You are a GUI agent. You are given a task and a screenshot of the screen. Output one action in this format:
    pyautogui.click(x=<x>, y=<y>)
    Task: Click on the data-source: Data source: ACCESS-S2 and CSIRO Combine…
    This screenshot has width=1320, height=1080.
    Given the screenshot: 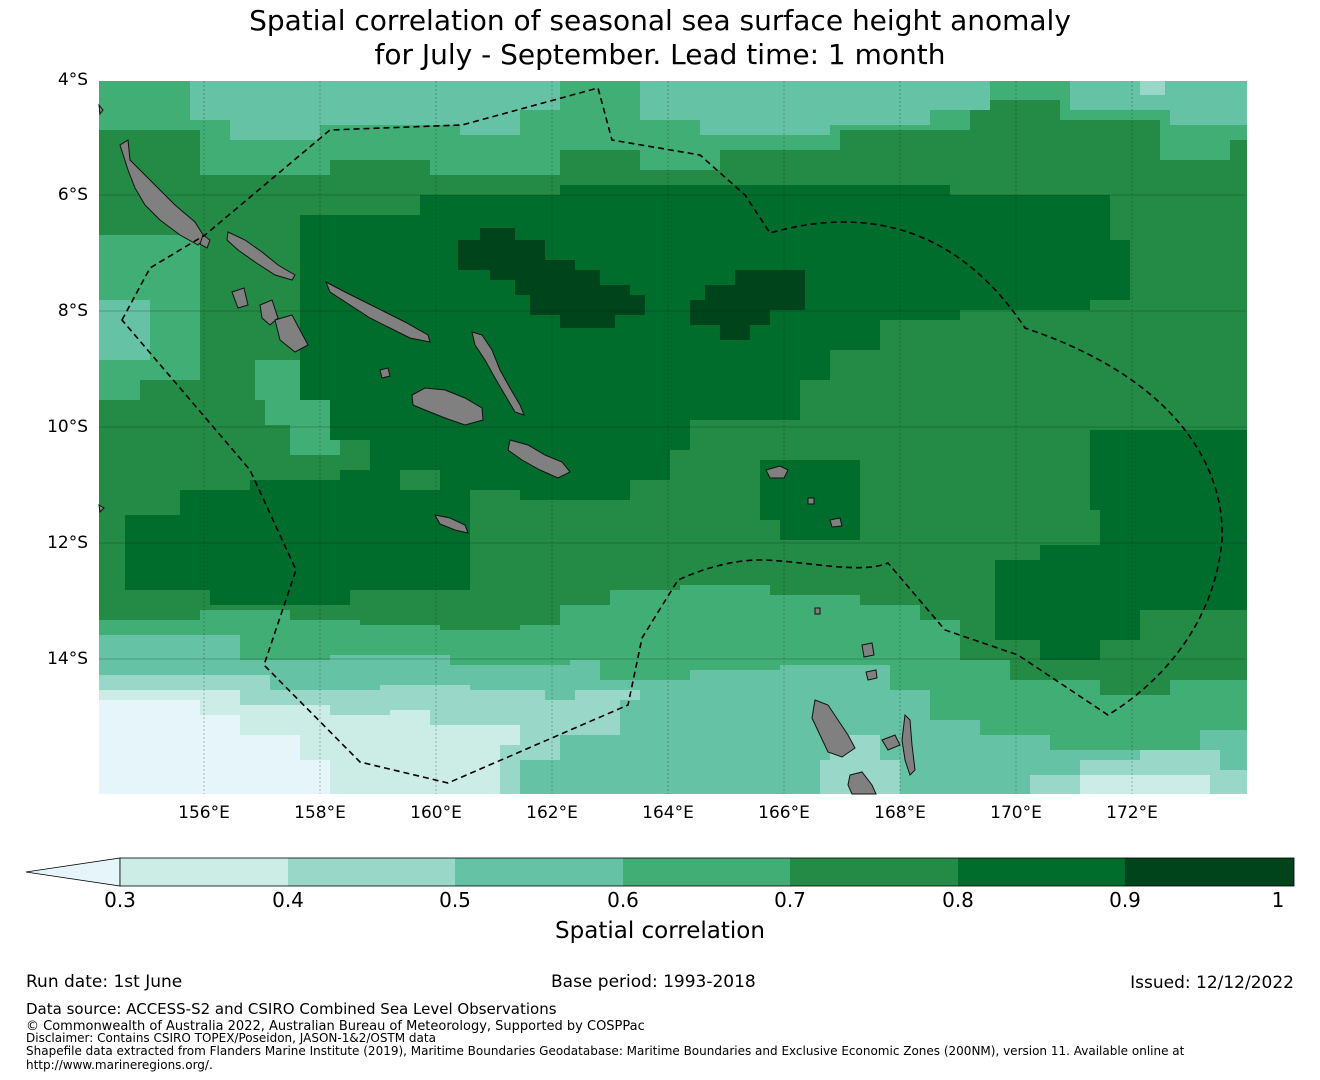 What is the action you would take?
    pyautogui.click(x=291, y=1009)
    